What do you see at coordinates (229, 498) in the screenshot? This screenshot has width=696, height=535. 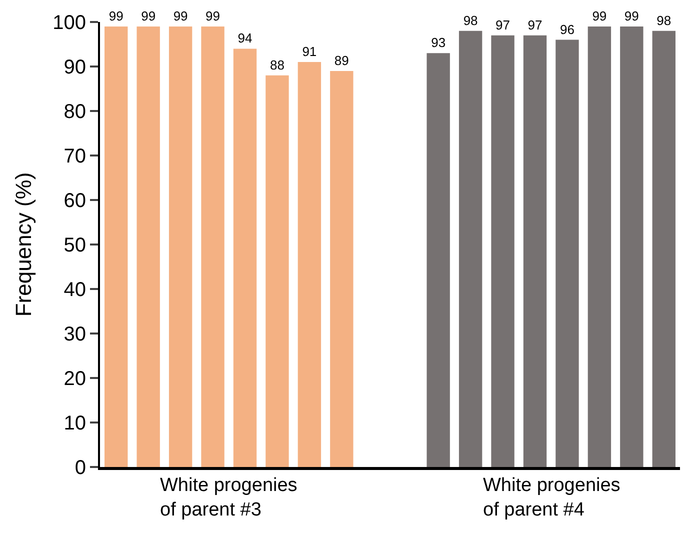 I see `text: White progenies of parent #3` at bounding box center [229, 498].